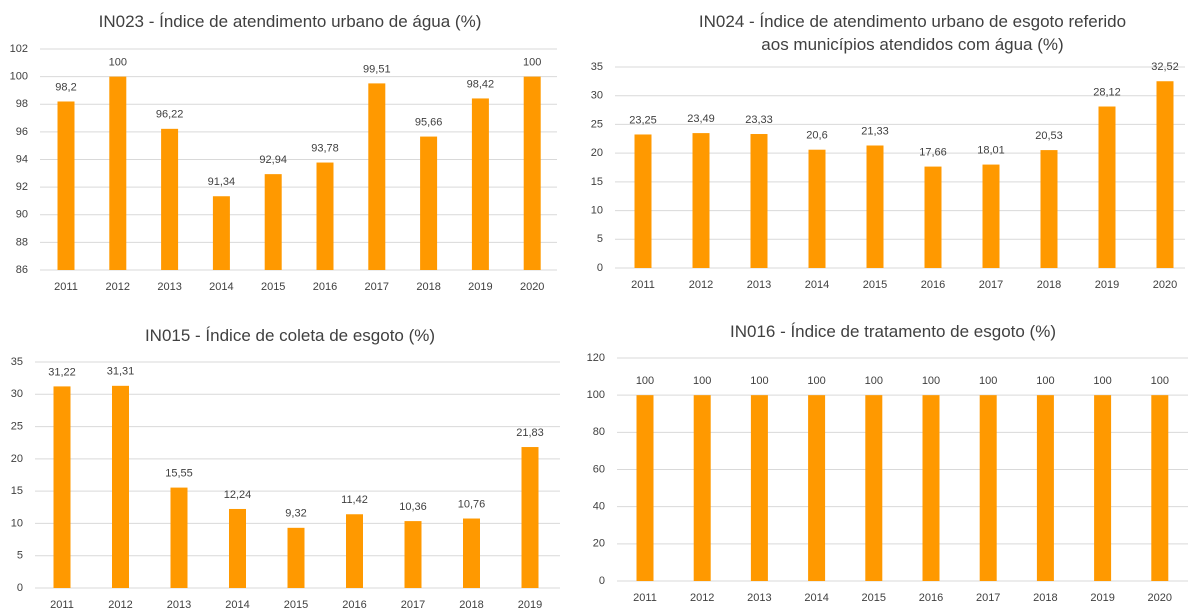 Image resolution: width=1192 pixels, height=616 pixels. What do you see at coordinates (22, 270) in the screenshot?
I see `y-tick-label: 86` at bounding box center [22, 270].